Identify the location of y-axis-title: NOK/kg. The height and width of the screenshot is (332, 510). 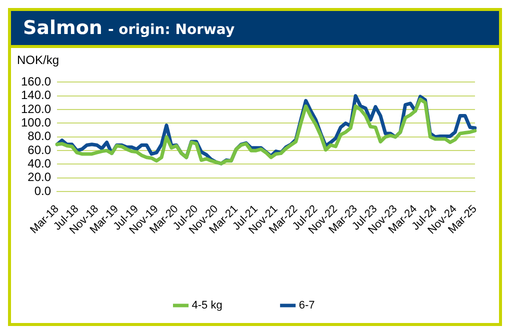
(38, 60).